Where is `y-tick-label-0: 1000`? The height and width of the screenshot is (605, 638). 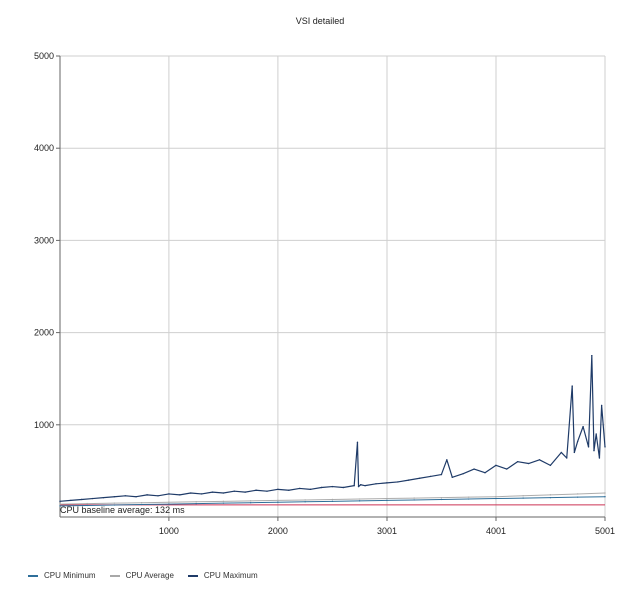
y-tick-label-0: 1000 is located at coordinates (44, 425).